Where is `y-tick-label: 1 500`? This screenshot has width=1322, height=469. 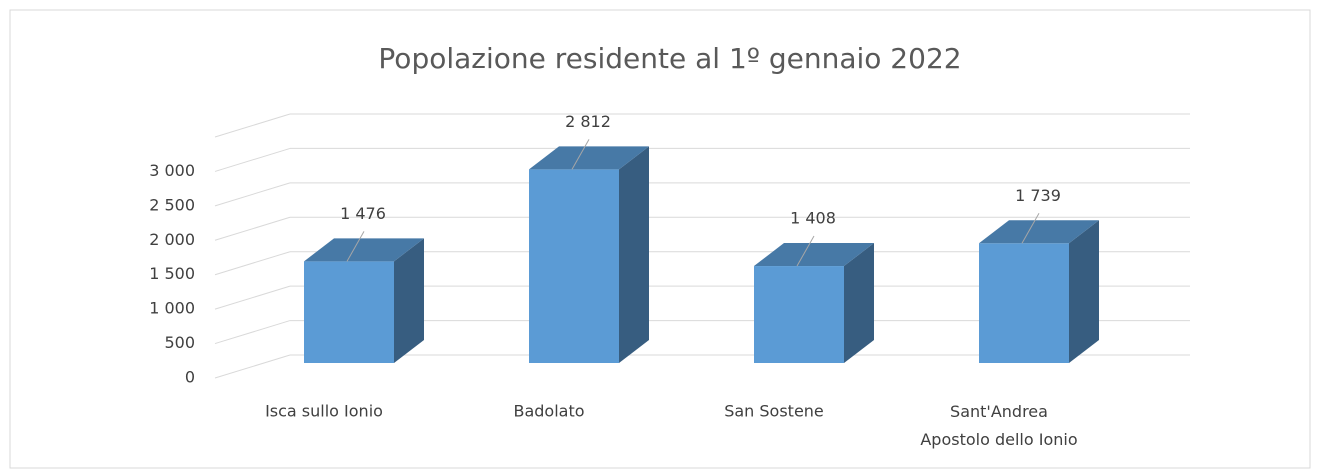
y-tick-label: 1 500 is located at coordinates (172, 273).